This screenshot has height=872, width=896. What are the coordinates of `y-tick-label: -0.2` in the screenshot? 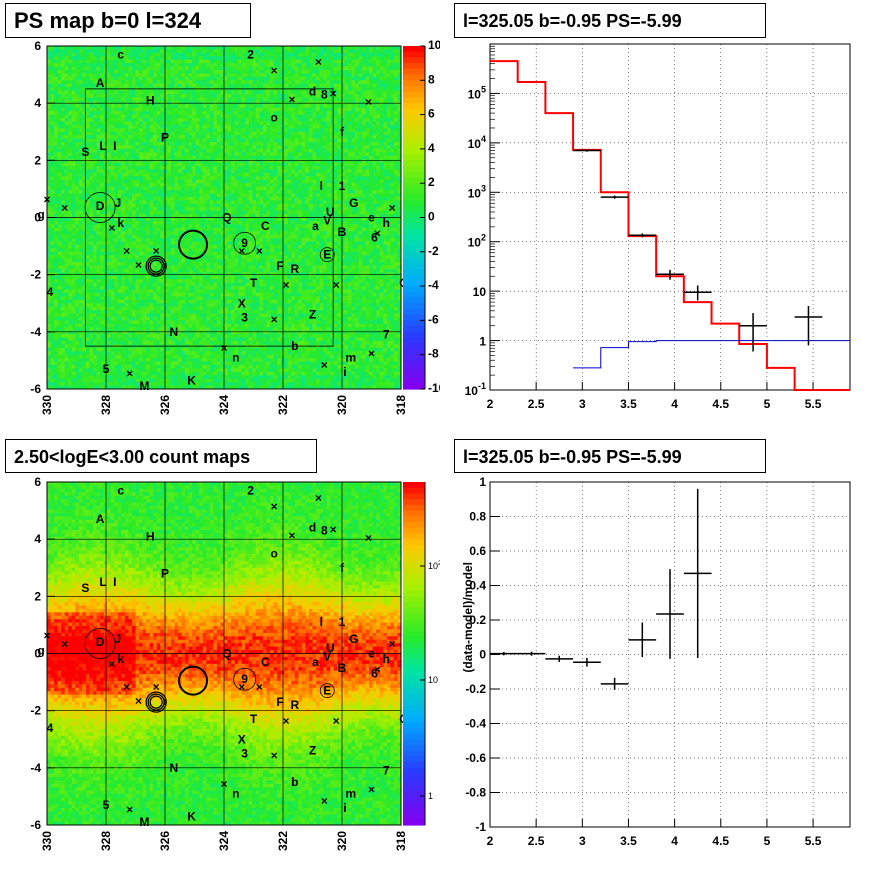 It's located at (475, 689).